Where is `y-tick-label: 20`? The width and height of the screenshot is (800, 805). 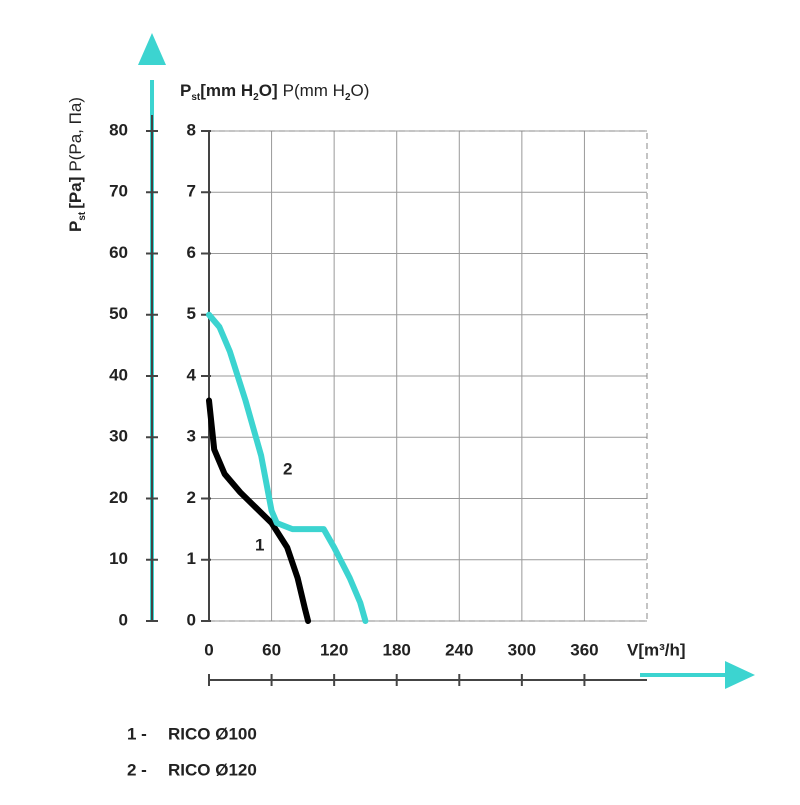
y-tick-label: 20 is located at coordinates (118, 497).